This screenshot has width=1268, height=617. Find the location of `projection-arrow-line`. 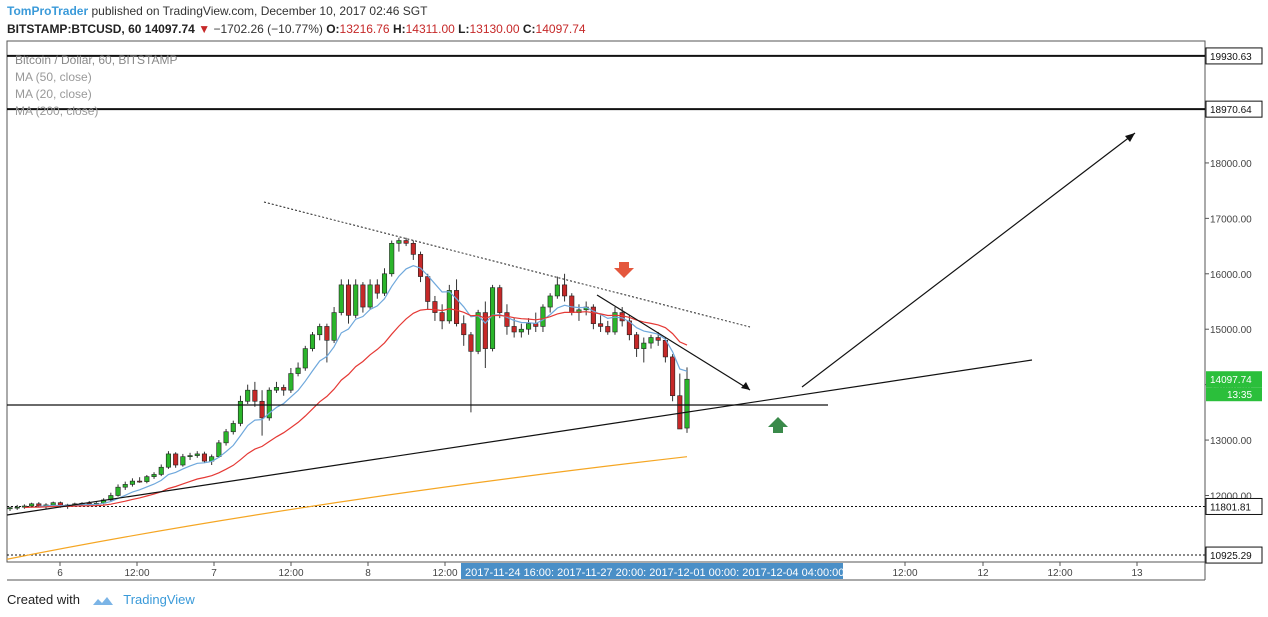

projection-arrow-line is located at coordinates (968, 260).